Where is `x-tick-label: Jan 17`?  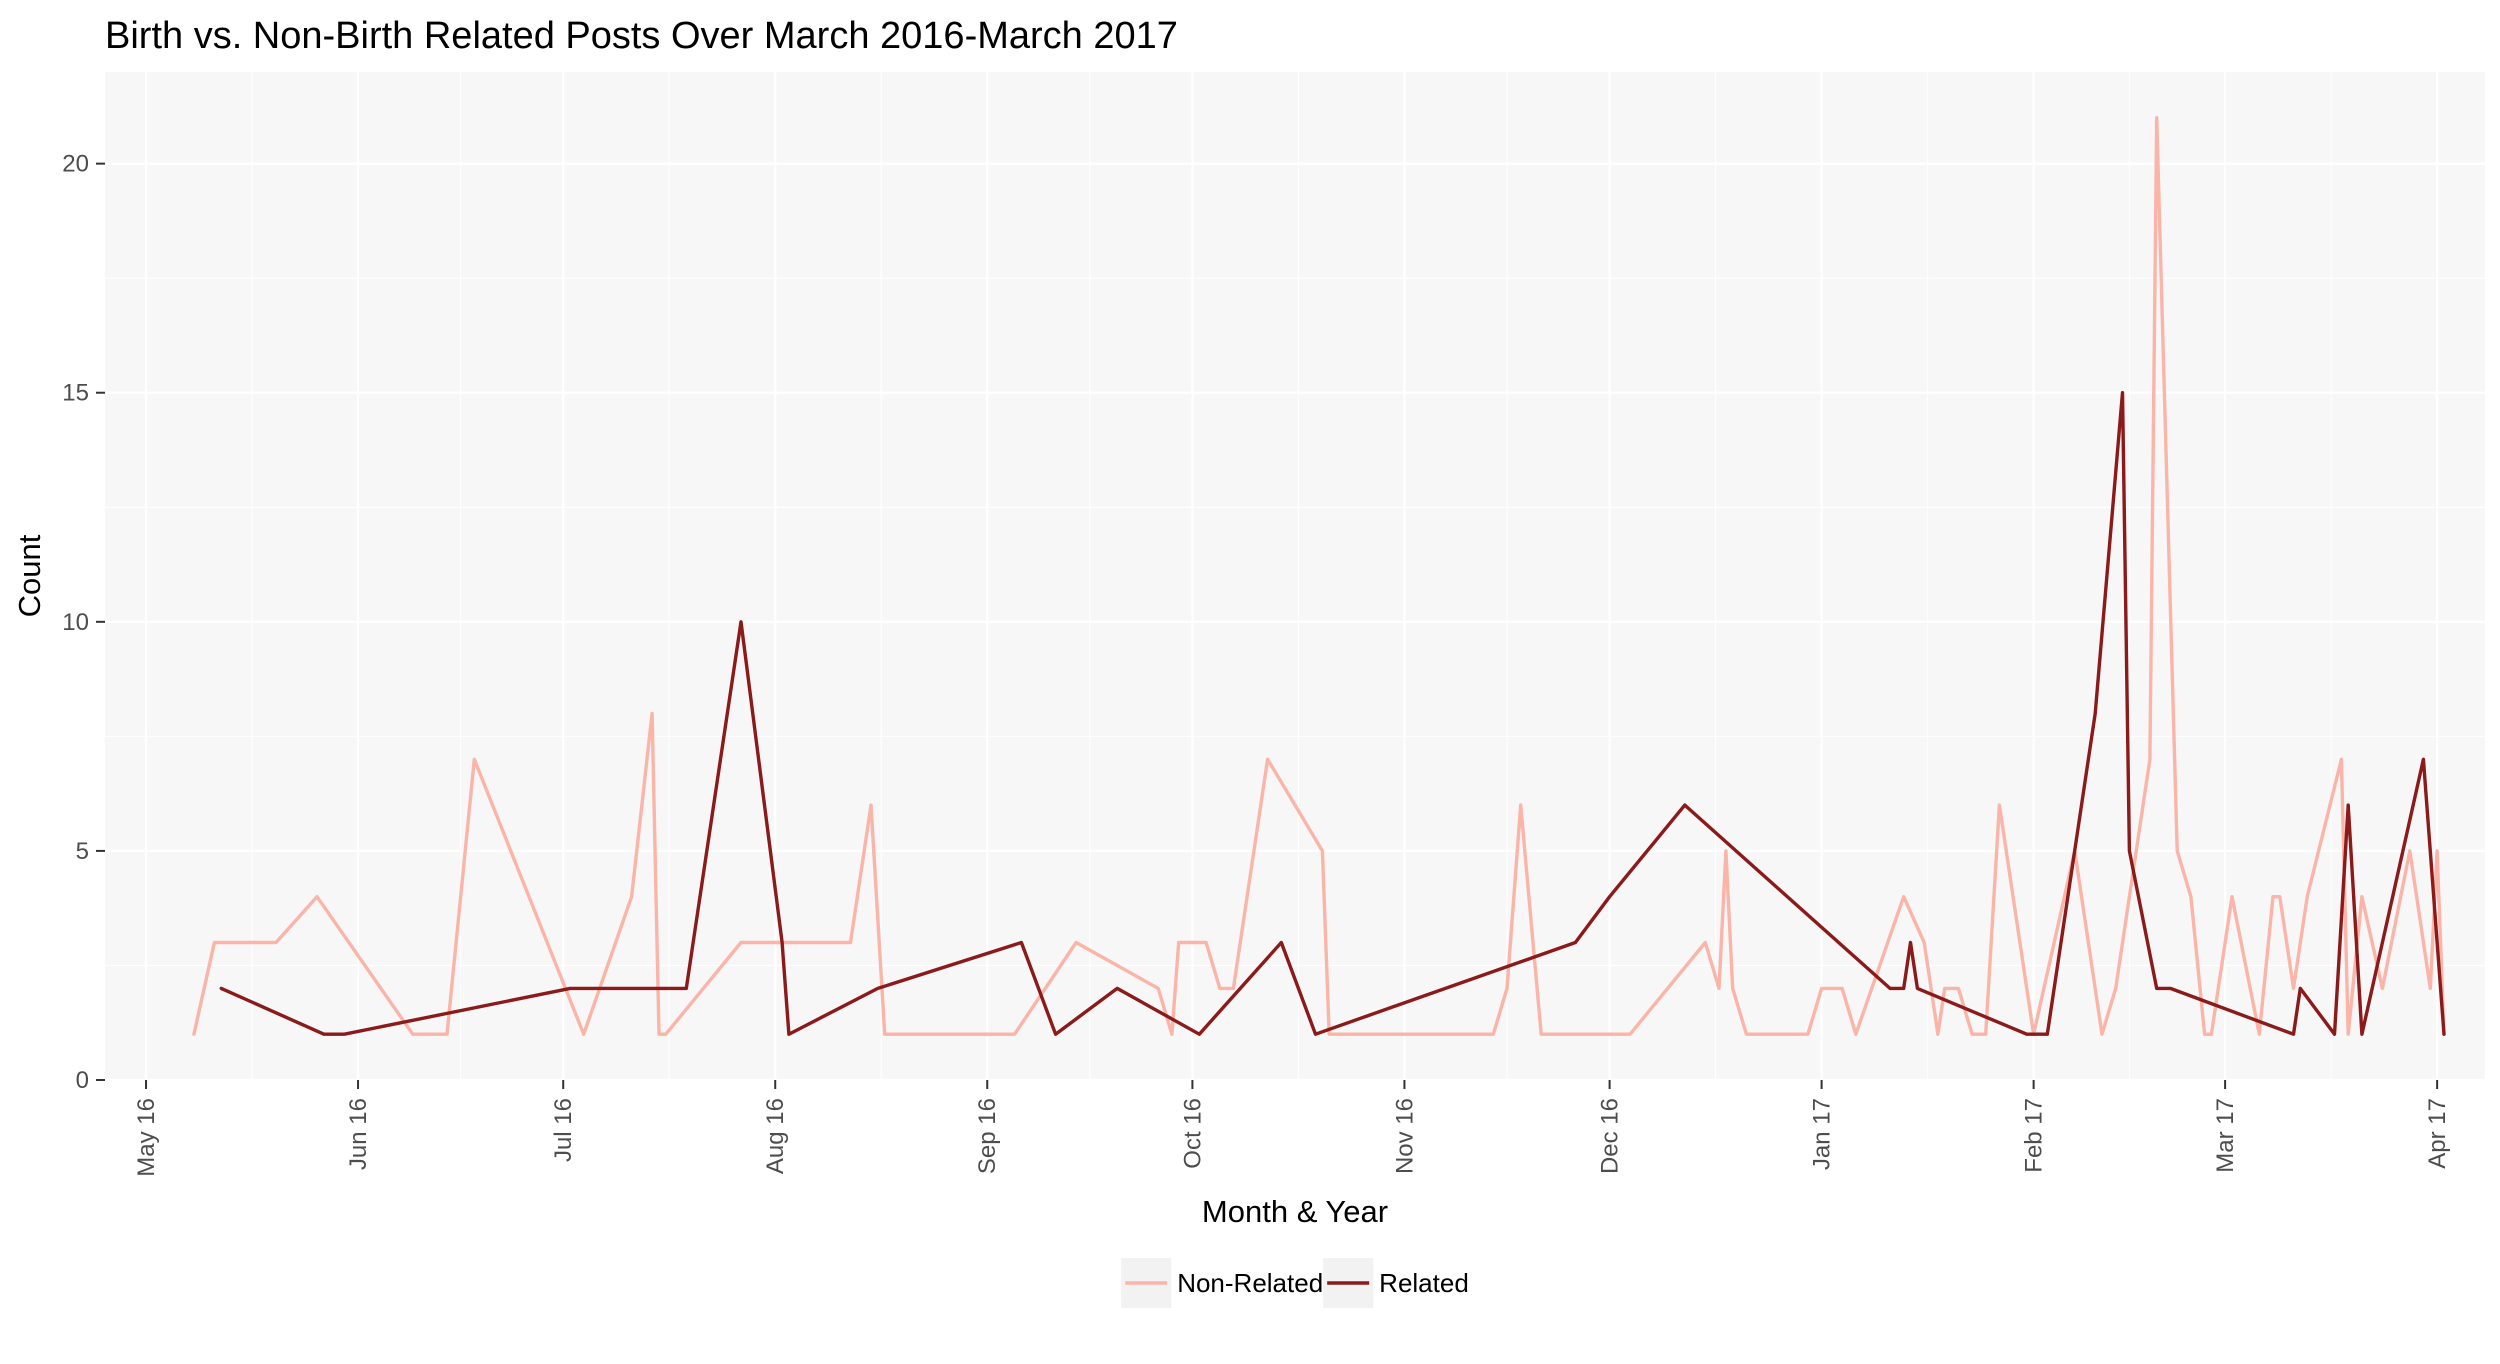 x-tick-label: Jan 17 is located at coordinates (1822, 1134).